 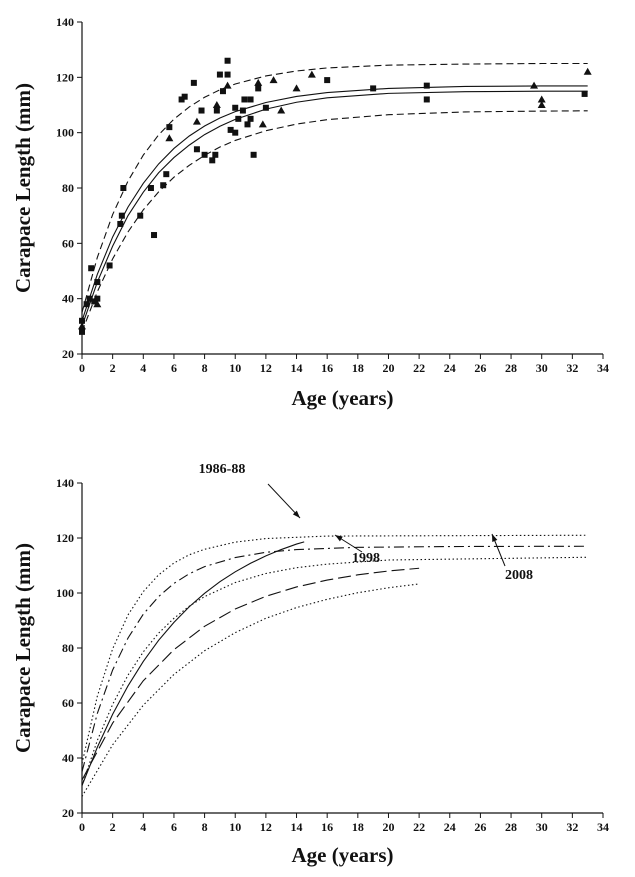 What do you see at coordinates (68, 354) in the screenshot?
I see `y-tick-label: 20` at bounding box center [68, 354].